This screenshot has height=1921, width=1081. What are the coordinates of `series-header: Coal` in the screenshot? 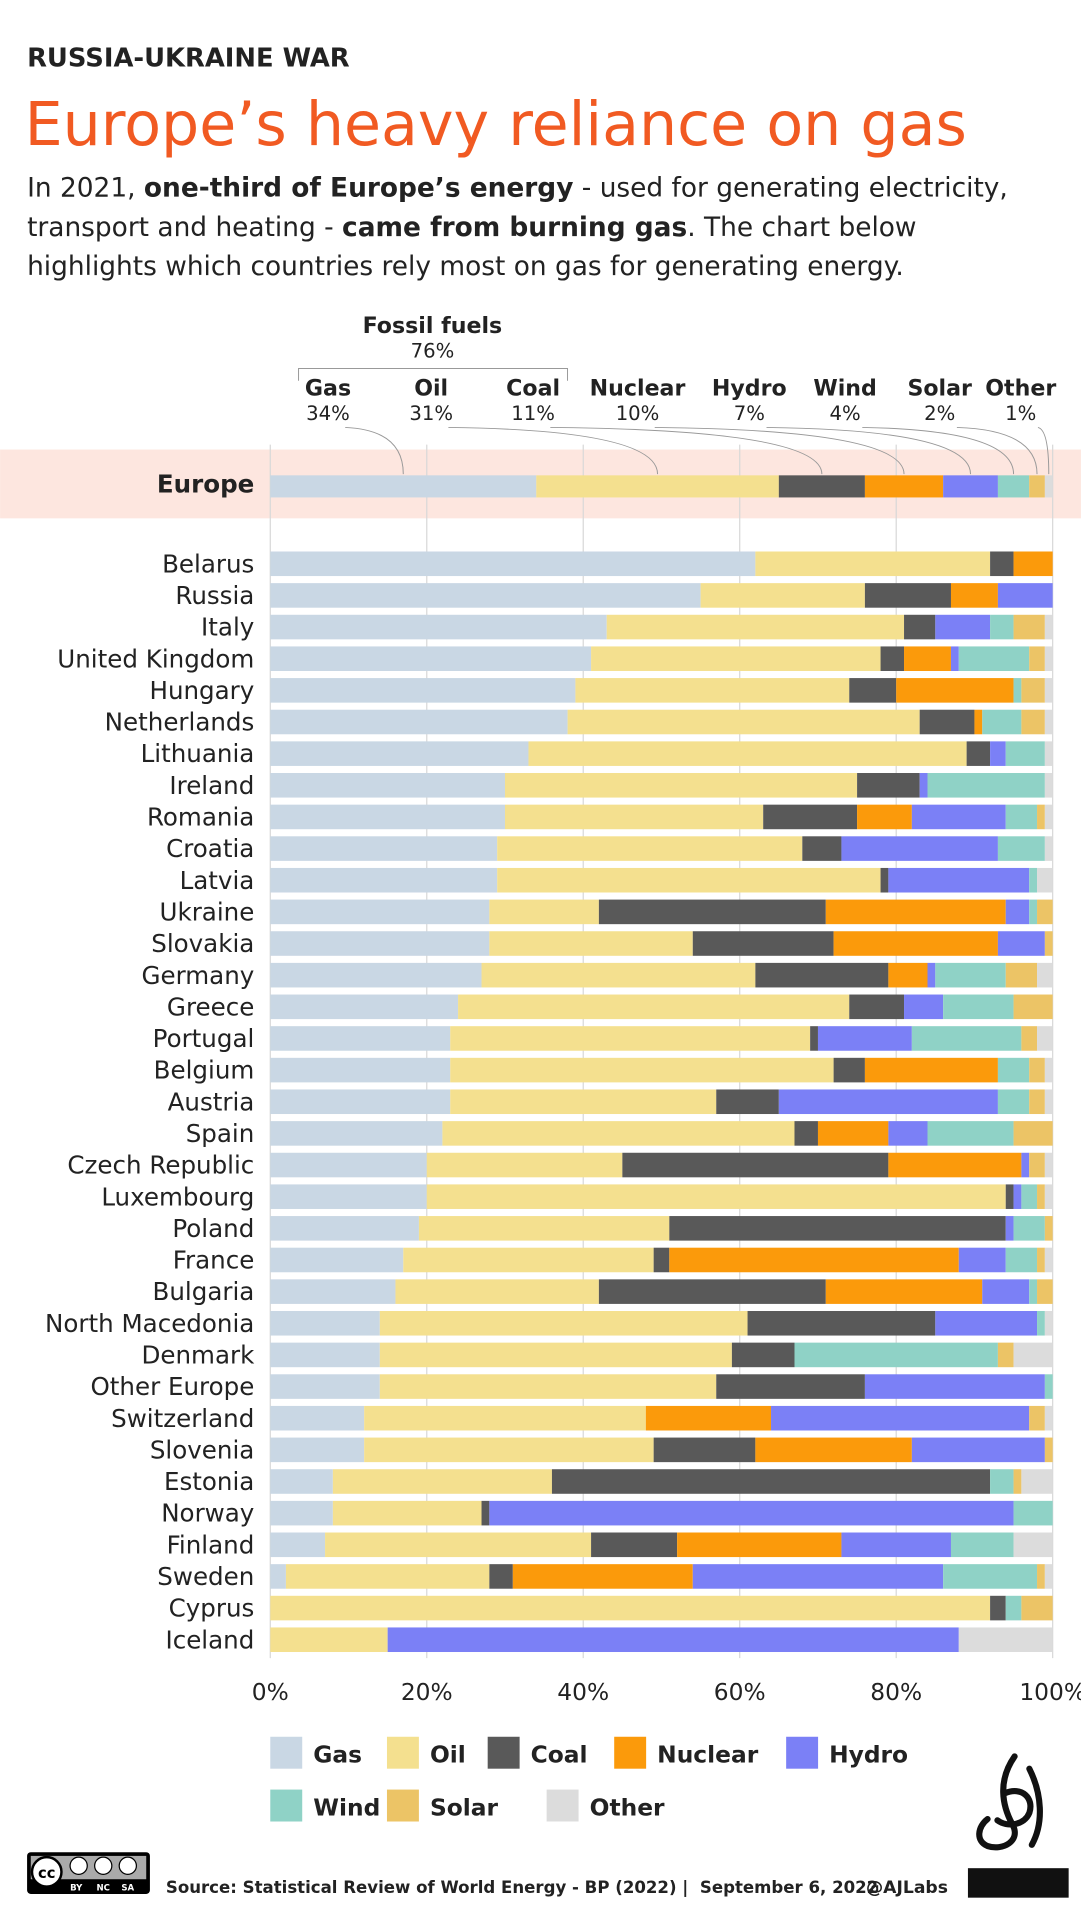 It's located at (533, 388).